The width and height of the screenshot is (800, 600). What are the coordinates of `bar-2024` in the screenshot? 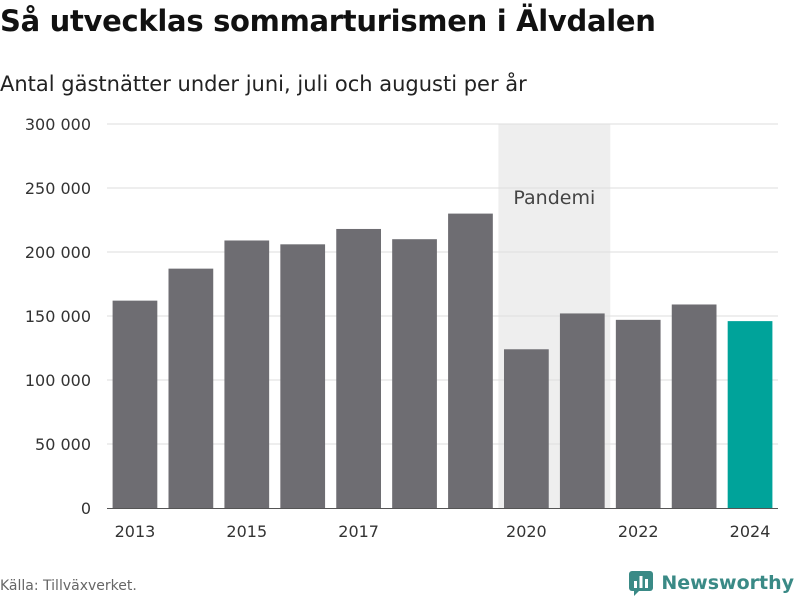 It's located at (750, 414).